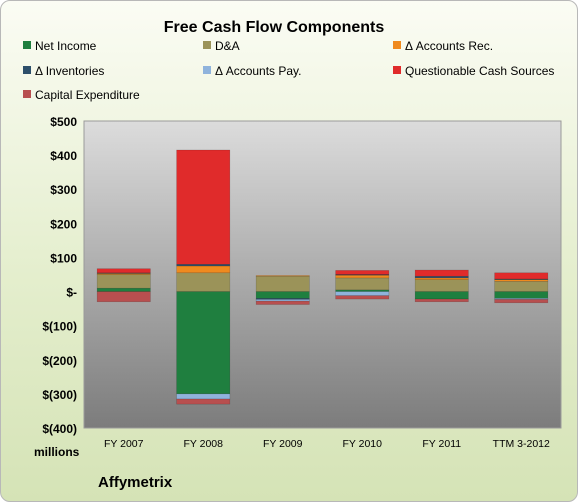  Describe the element at coordinates (227, 46) in the screenshot. I see `legend-label: D&A` at that location.